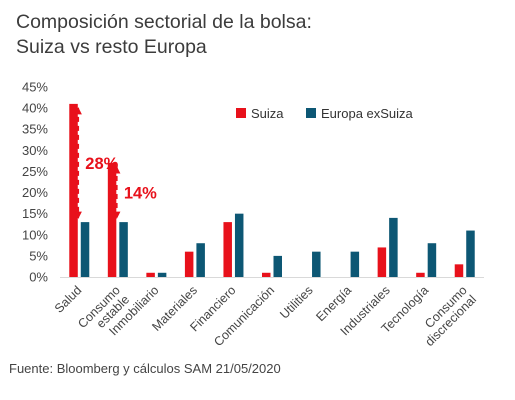 The width and height of the screenshot is (515, 400). I want to click on x-tick-label: Utilities, so click(296, 302).